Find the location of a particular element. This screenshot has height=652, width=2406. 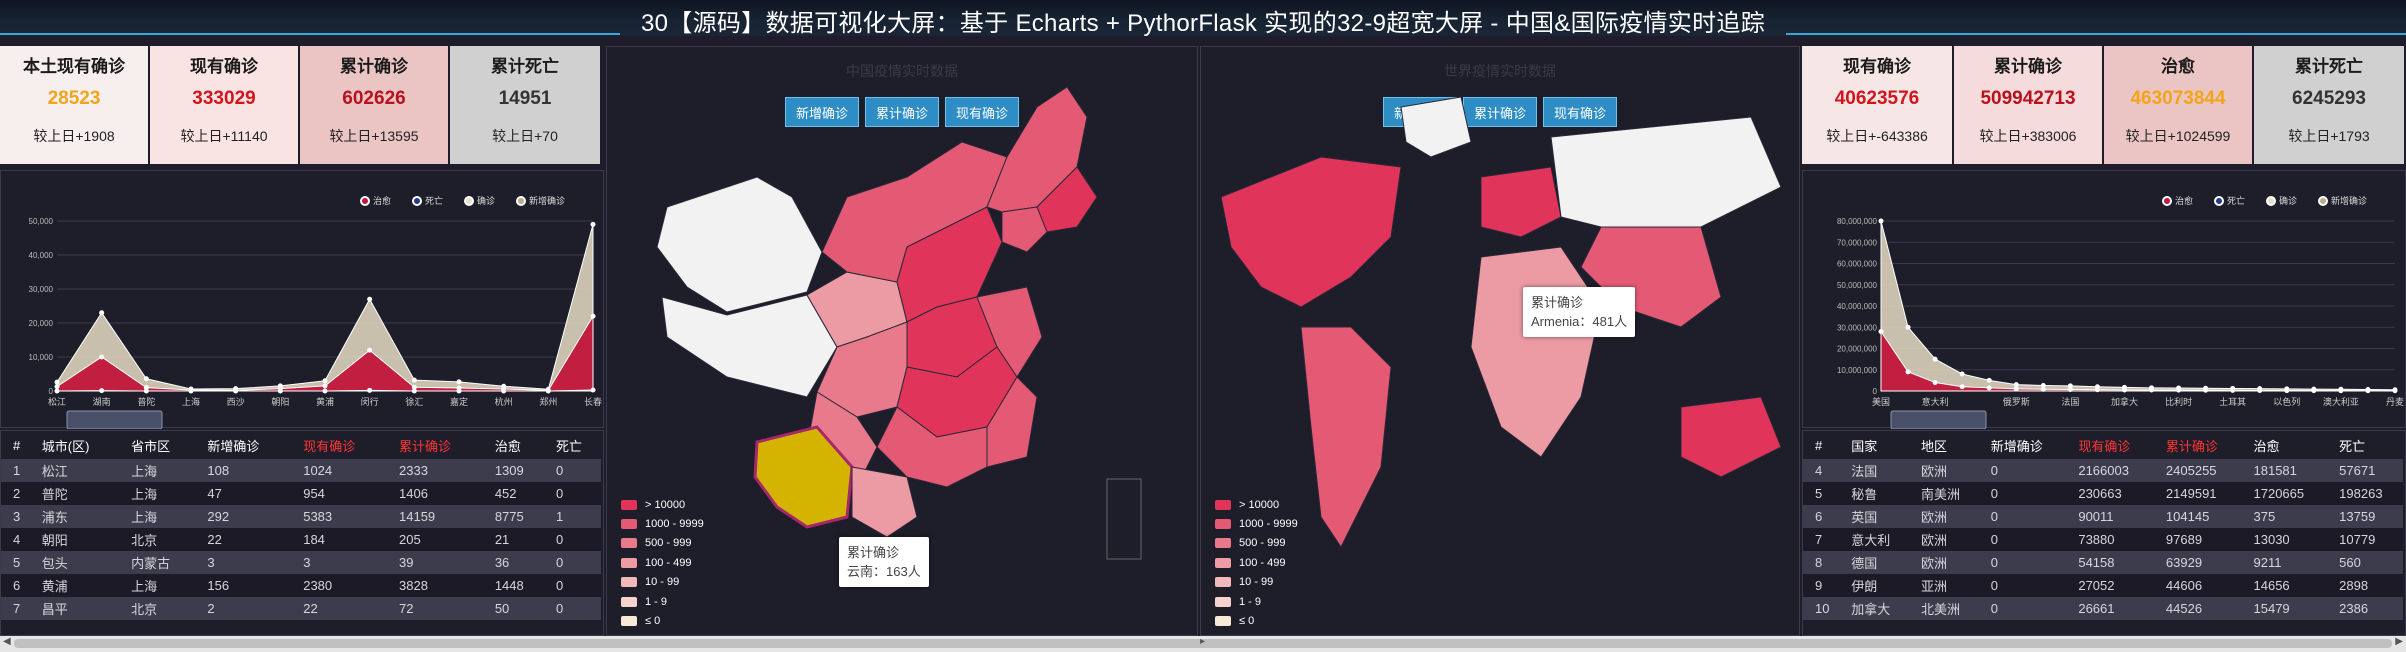

map-region-australia is located at coordinates (1731, 437).